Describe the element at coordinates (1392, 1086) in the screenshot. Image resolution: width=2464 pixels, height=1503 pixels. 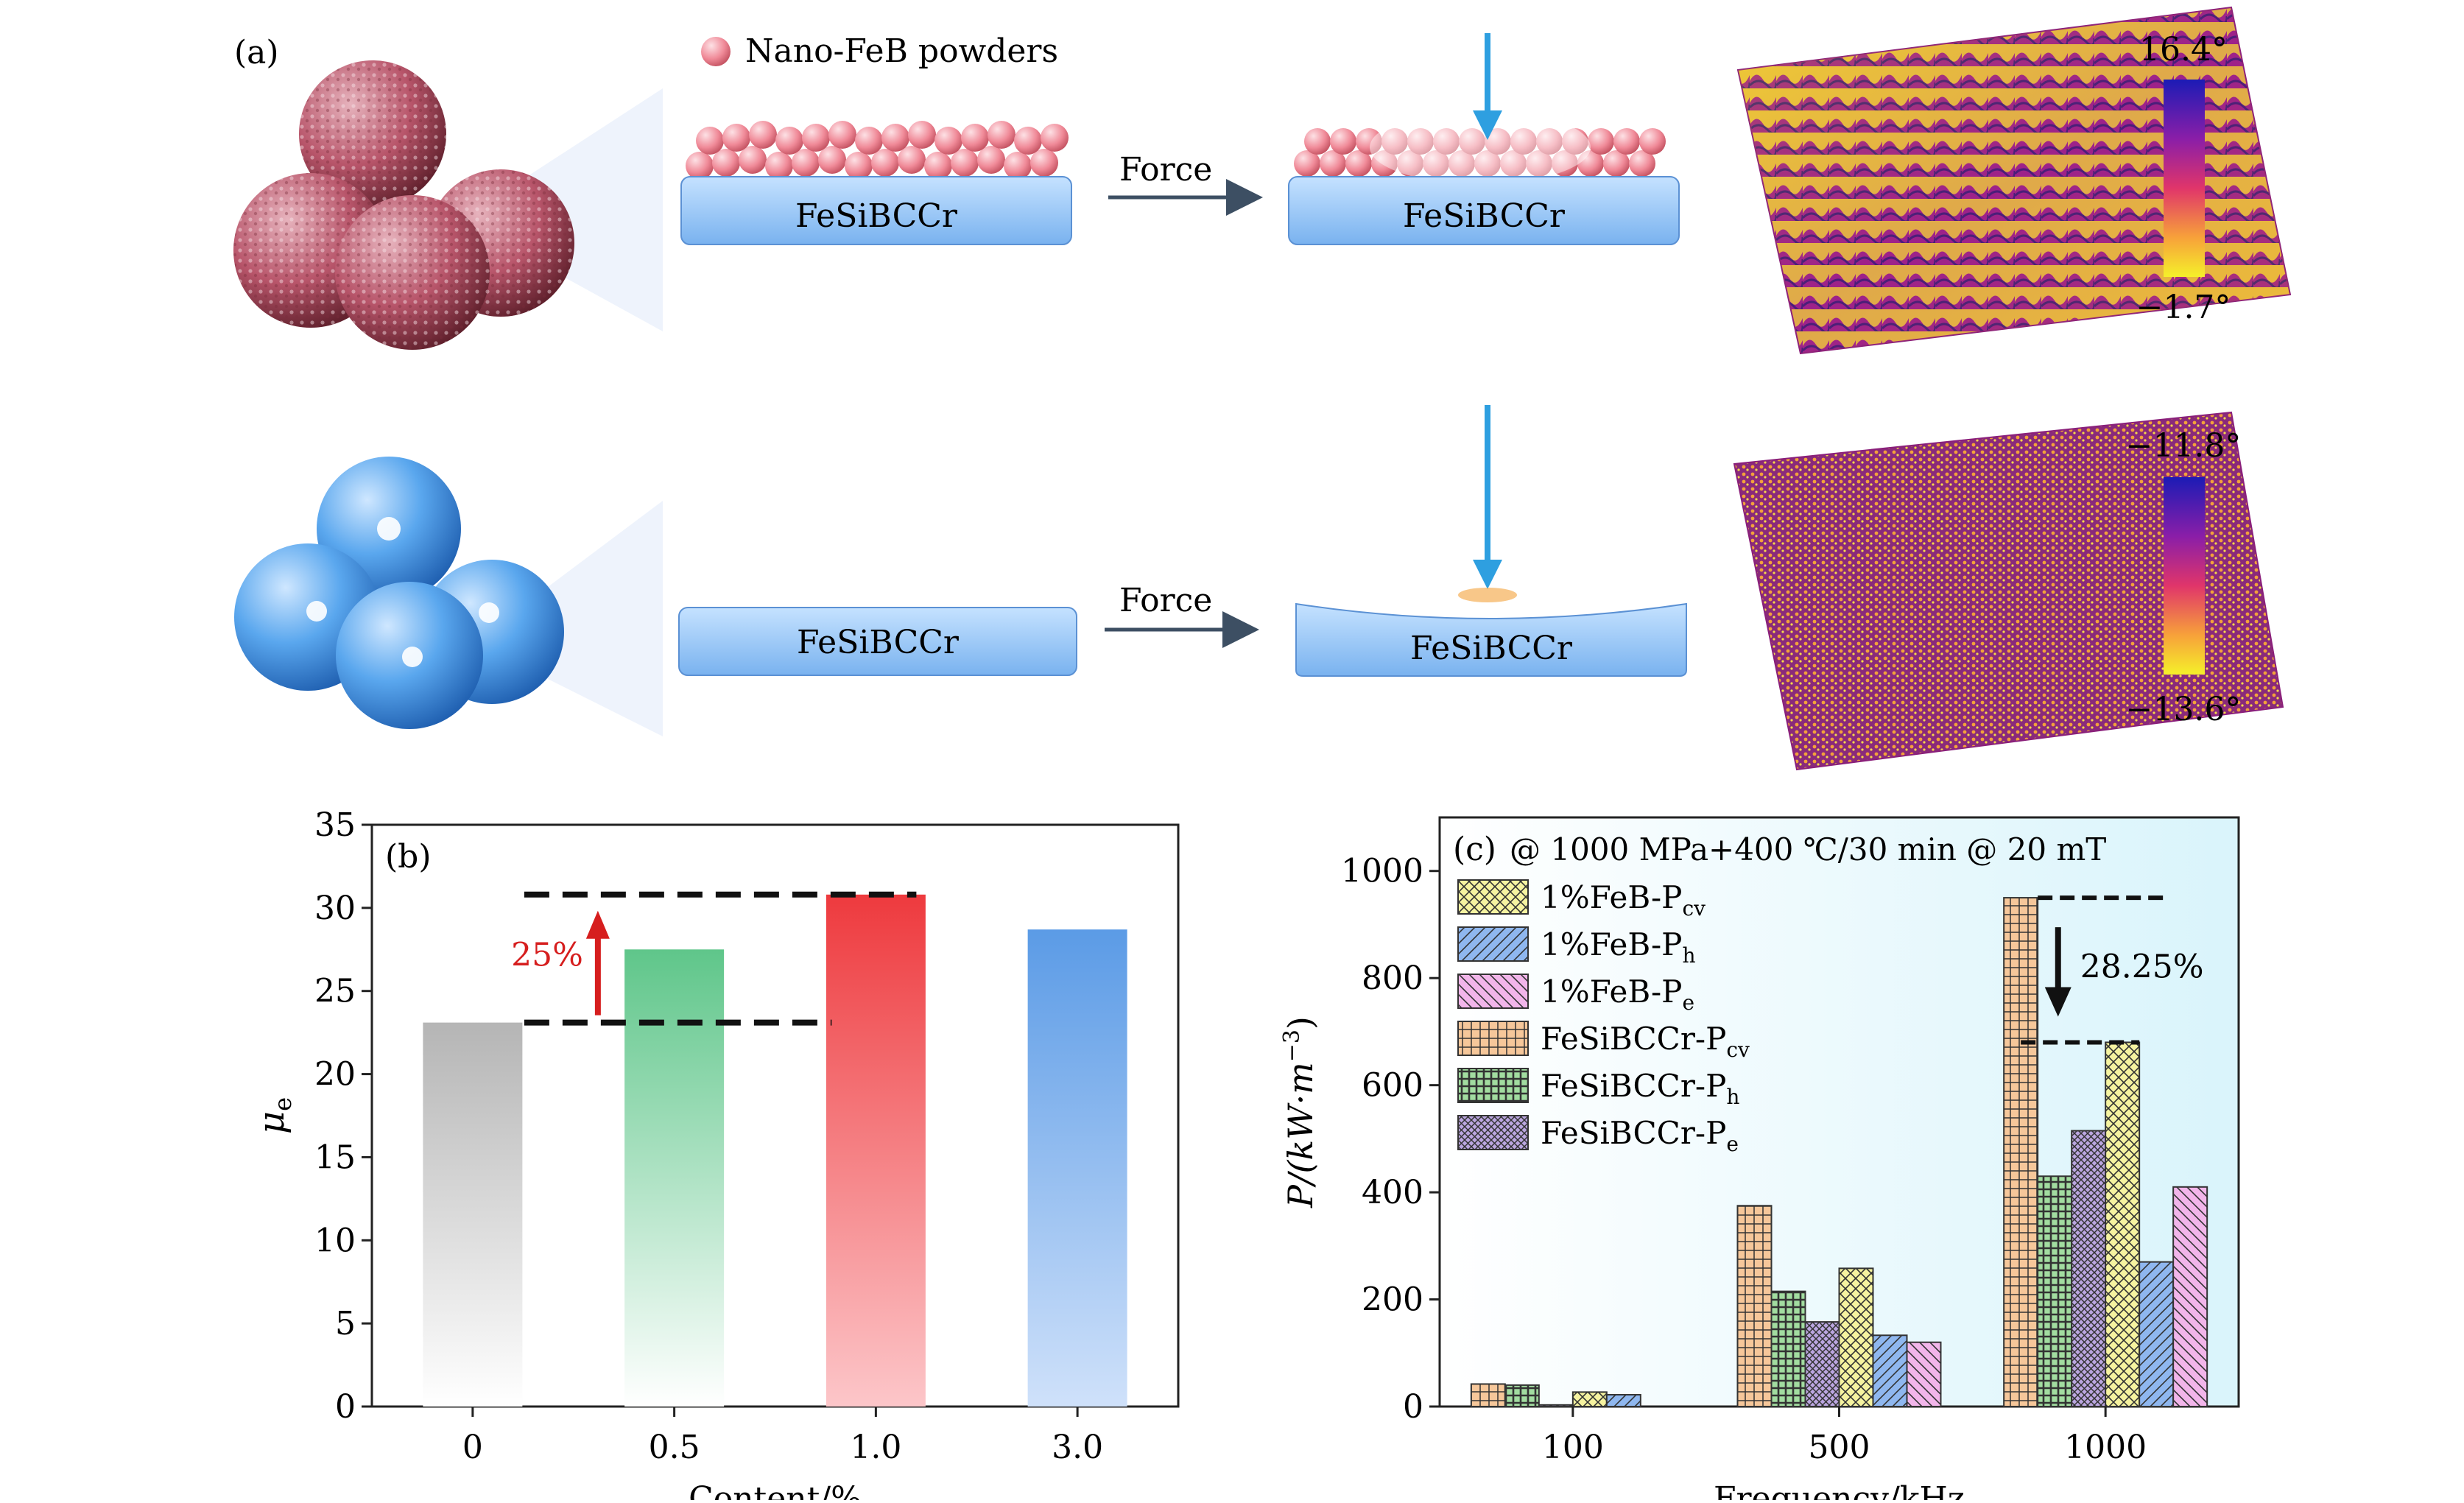
I see `chart-c-ytick-label: 600` at that location.